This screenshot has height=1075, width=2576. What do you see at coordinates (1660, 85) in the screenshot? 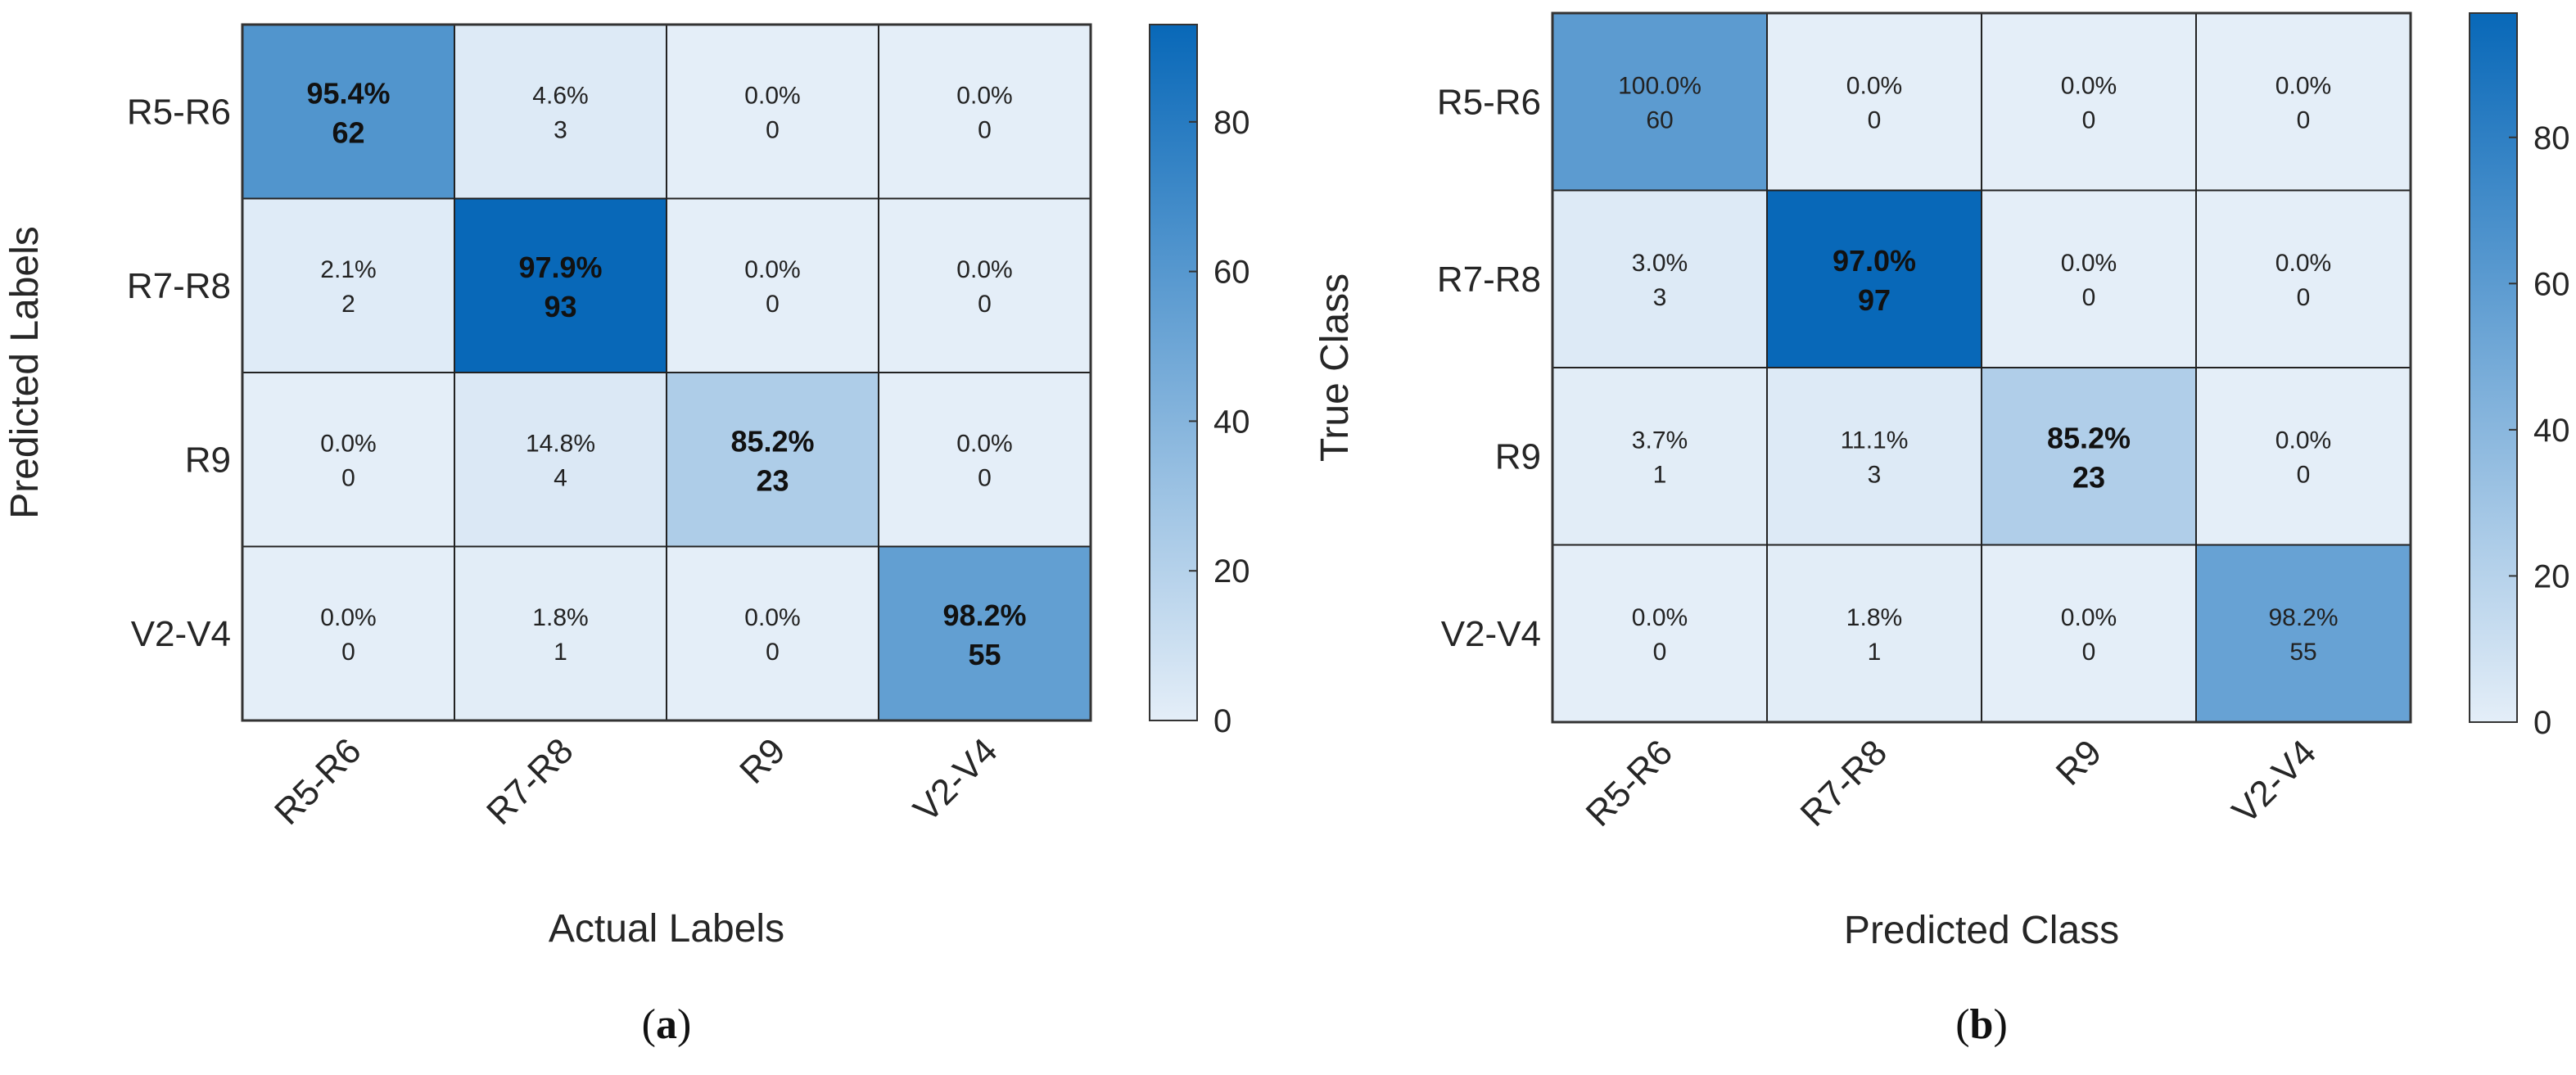
I see `cell-percent-label: 100.0%` at bounding box center [1660, 85].